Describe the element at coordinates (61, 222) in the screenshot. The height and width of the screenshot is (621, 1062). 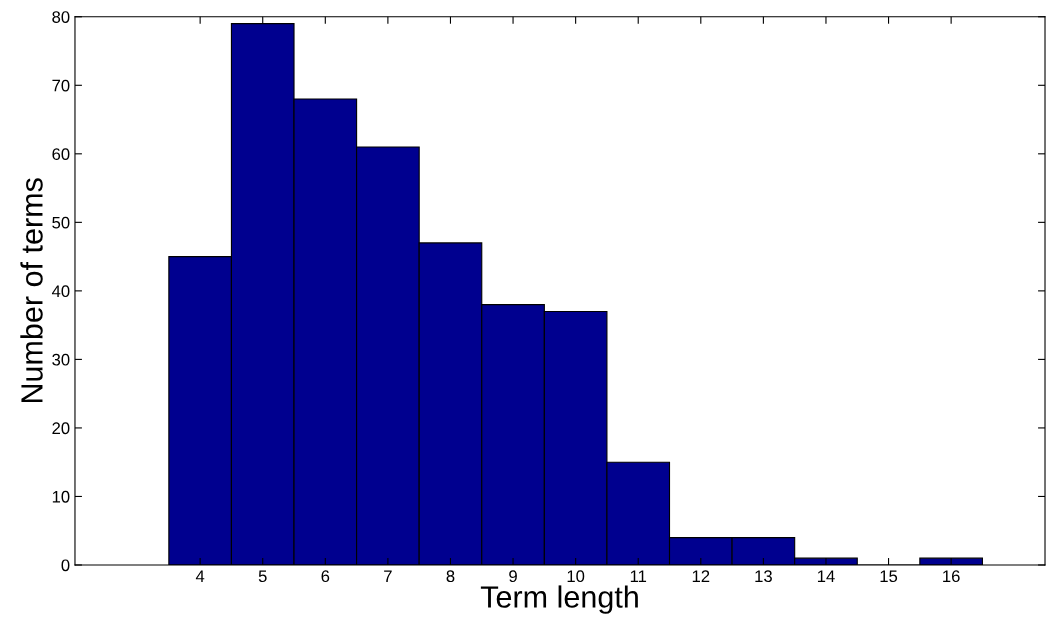
I see `y-tick-label: 50` at that location.